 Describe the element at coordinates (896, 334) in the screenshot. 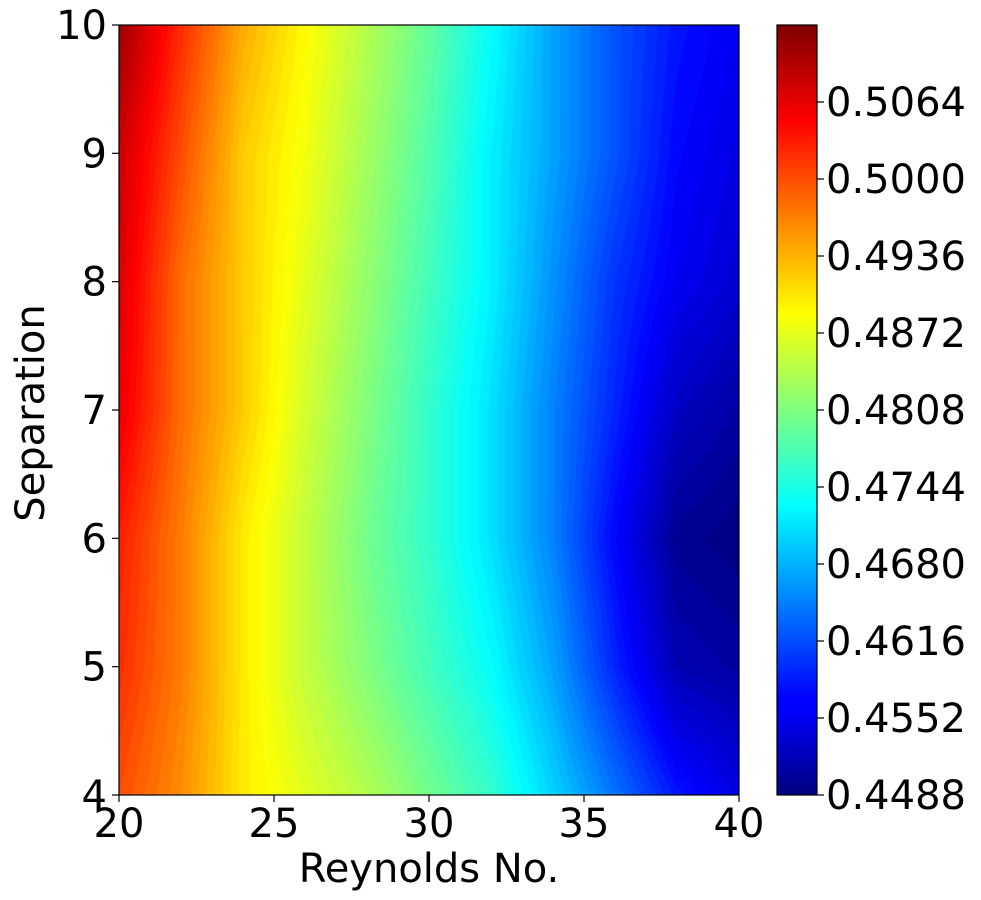

I see `colorbar-tick-label: 0.4872` at that location.